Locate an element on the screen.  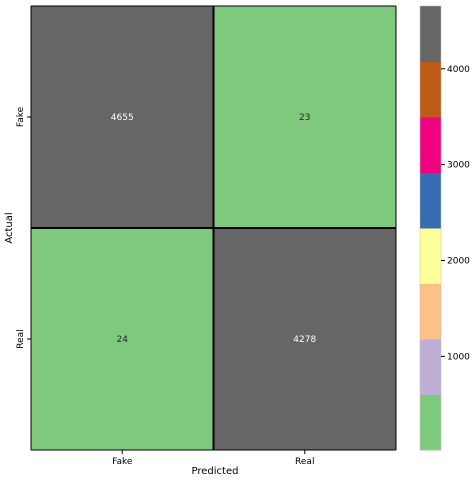
colorbar-tick-label: 3000 is located at coordinates (458, 166).